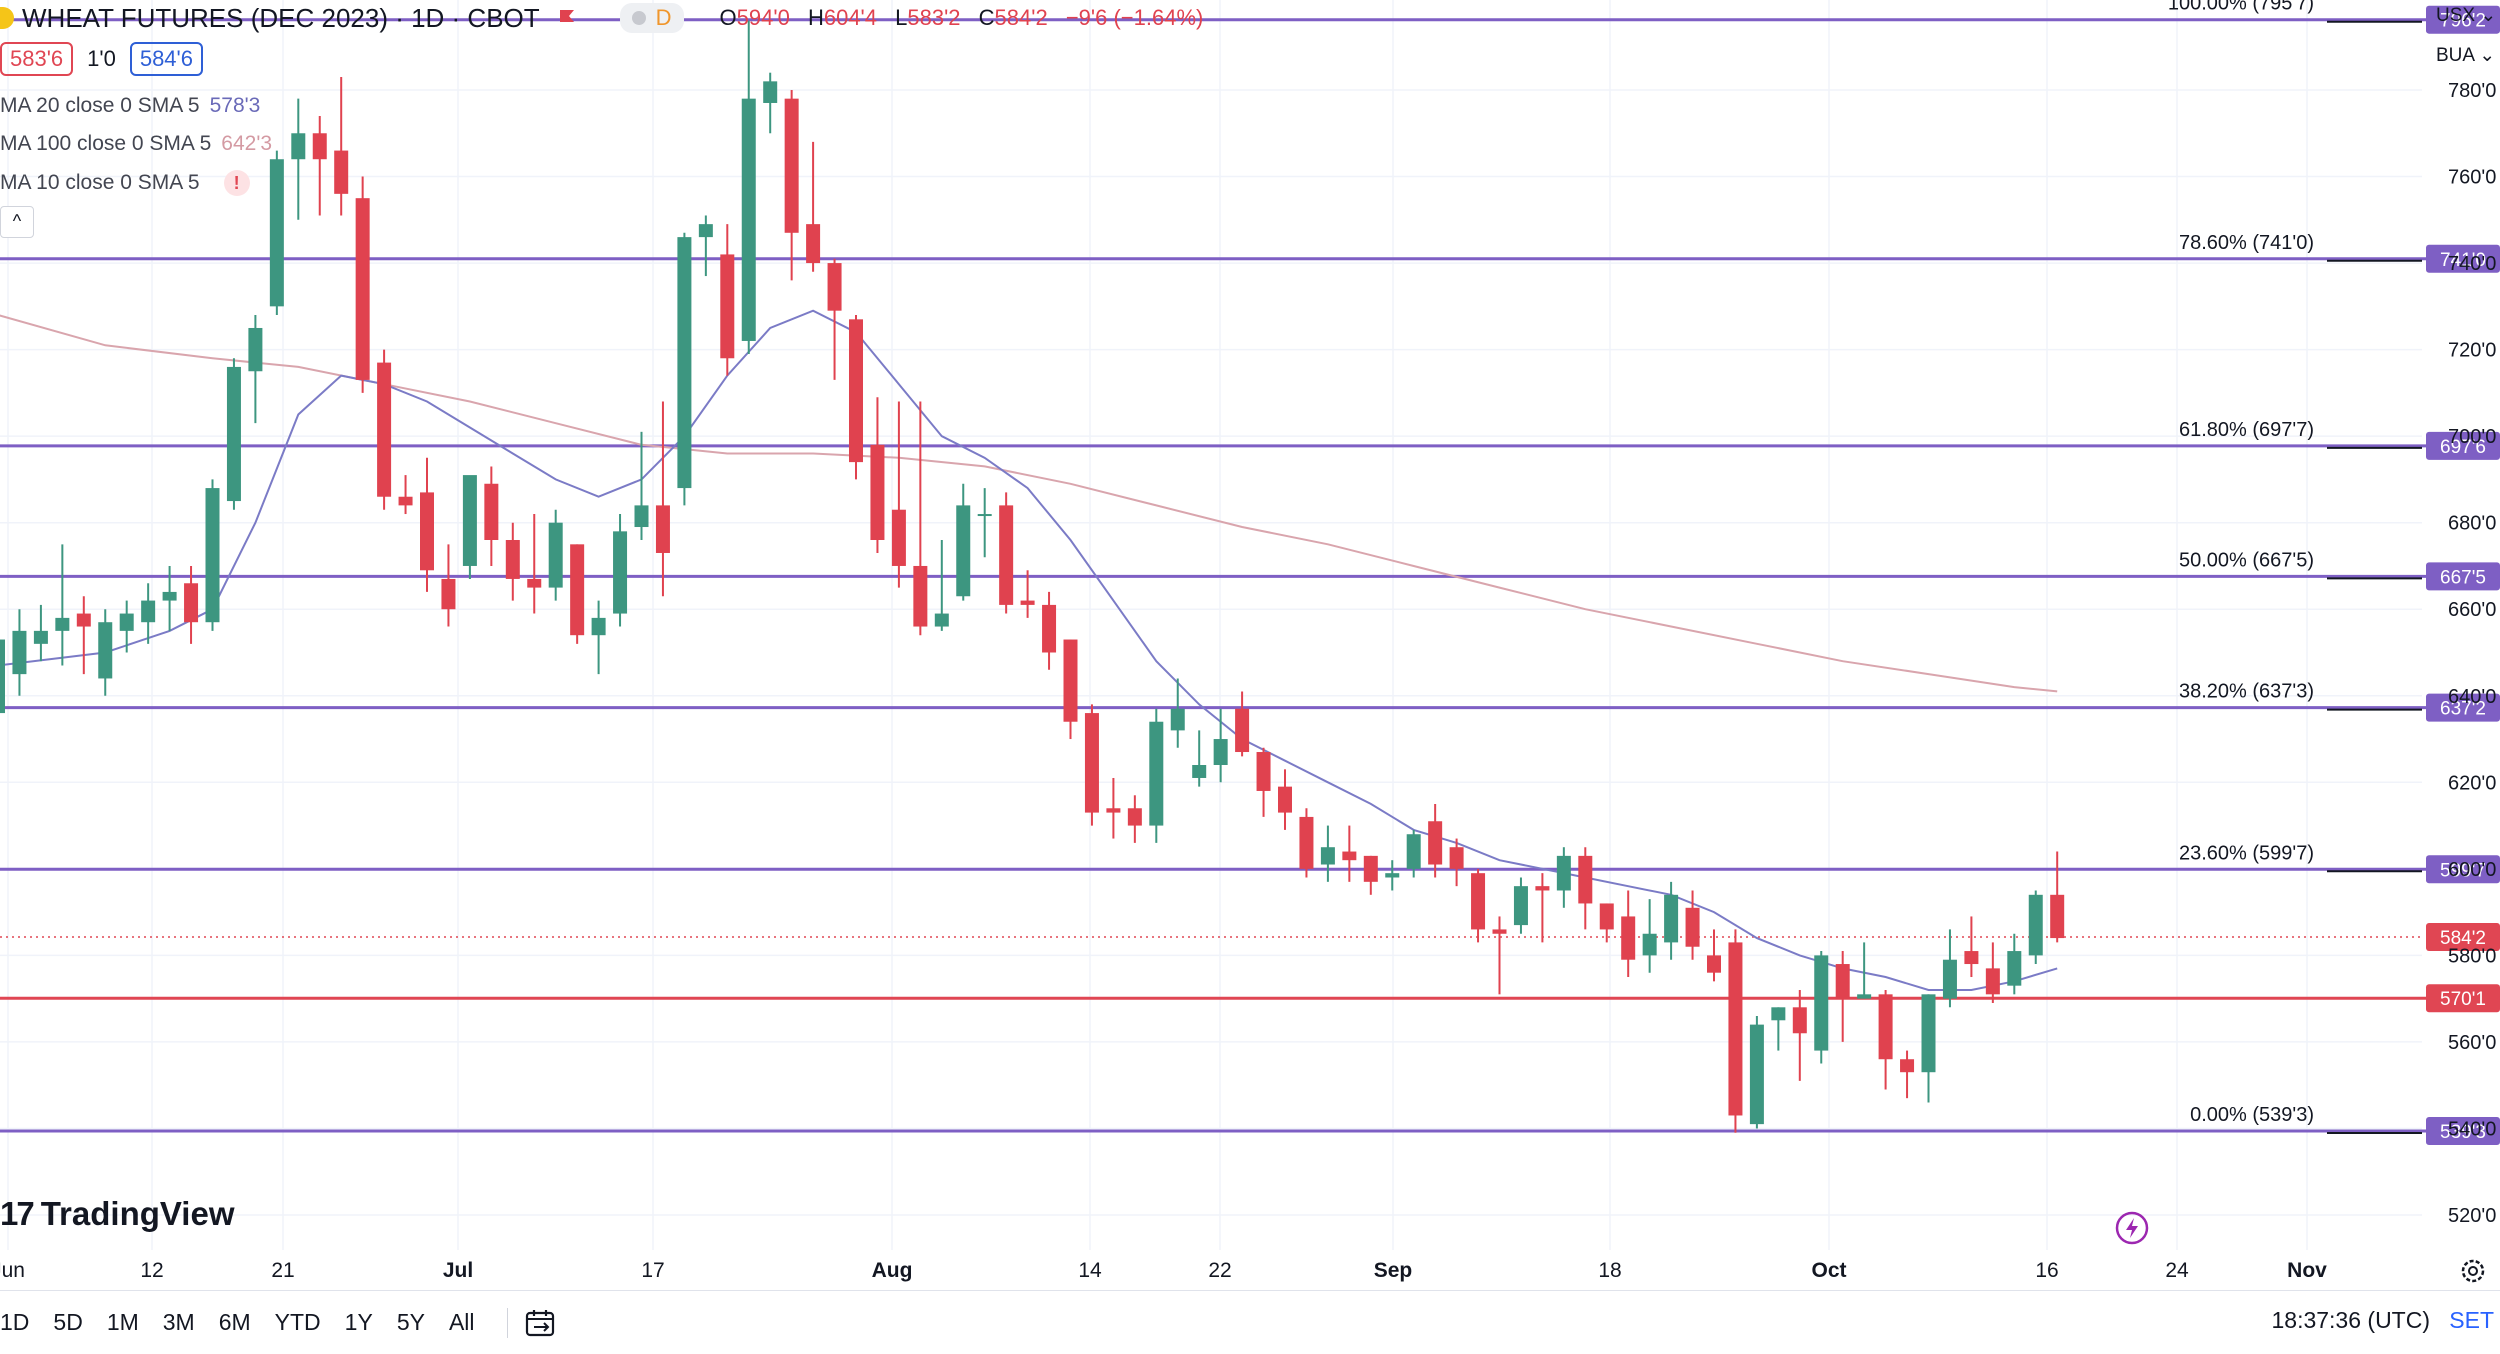  What do you see at coordinates (2466, 55) in the screenshot?
I see `unit-select: BUA ⌄` at bounding box center [2466, 55].